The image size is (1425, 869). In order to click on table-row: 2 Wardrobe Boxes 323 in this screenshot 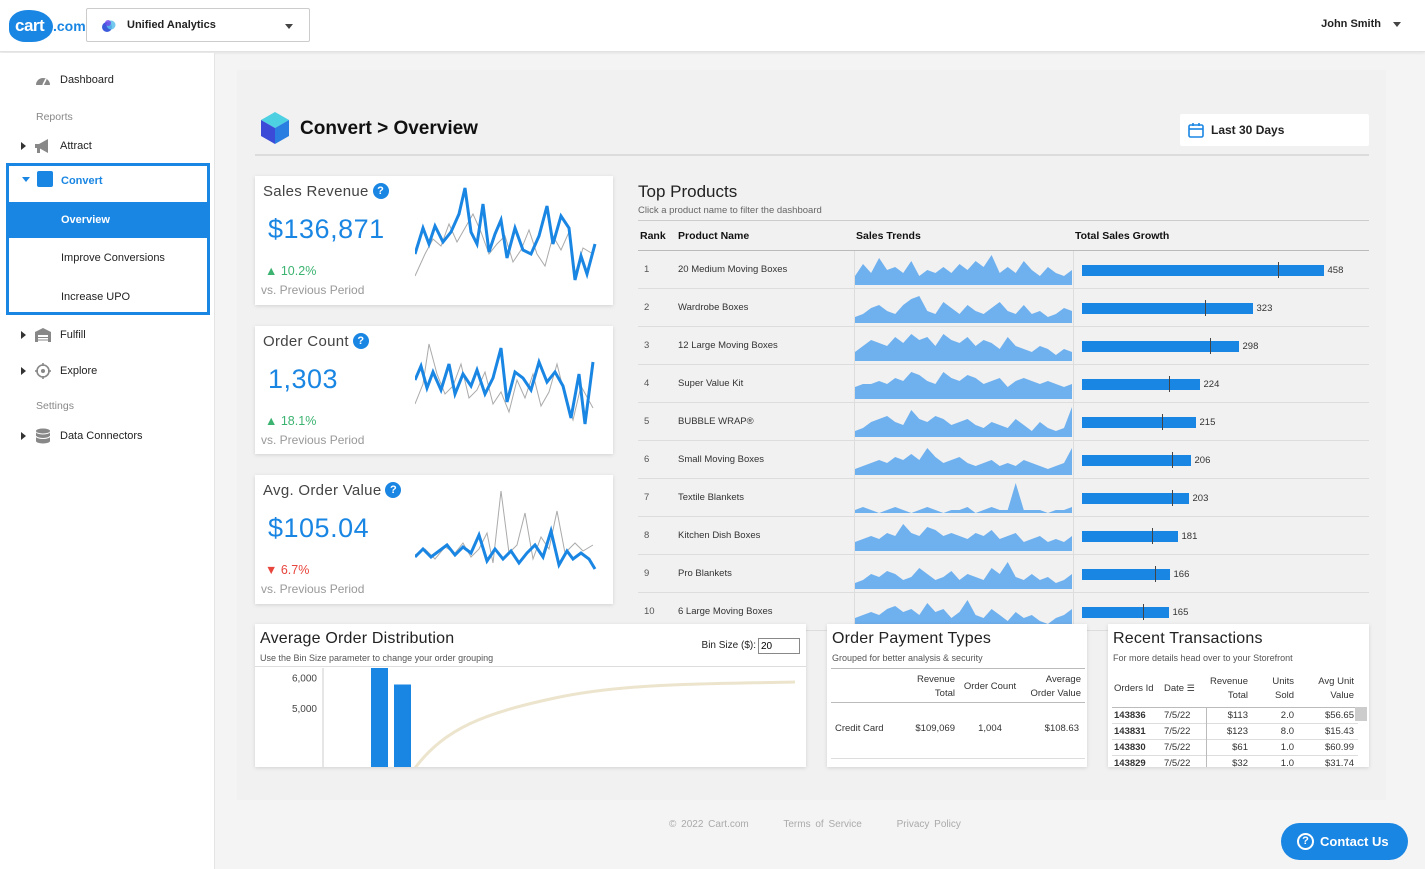, I will do `click(1003, 307)`.